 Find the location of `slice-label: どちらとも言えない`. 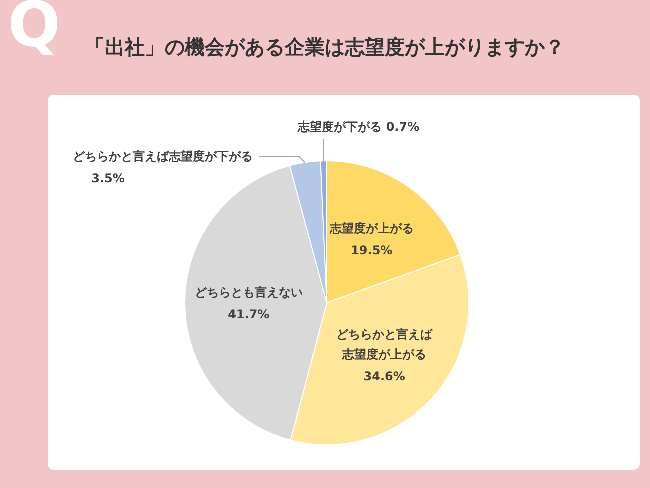

slice-label: どちらとも言えない is located at coordinates (248, 293).